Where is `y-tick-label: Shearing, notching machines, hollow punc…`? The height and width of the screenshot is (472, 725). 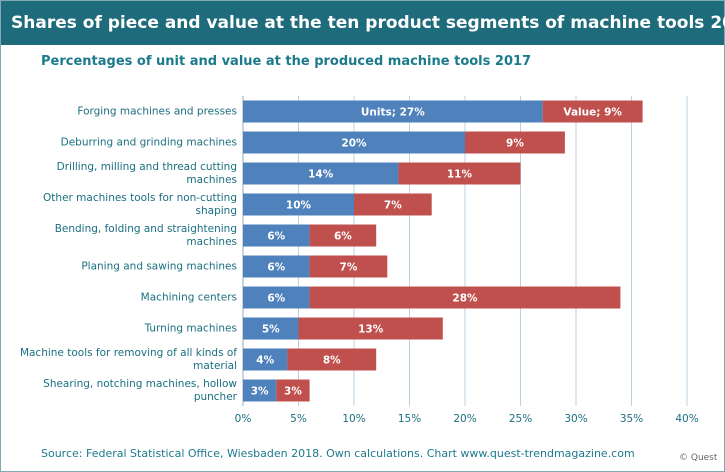 y-tick-label: Shearing, notching machines, hollow punc… is located at coordinates (140, 390).